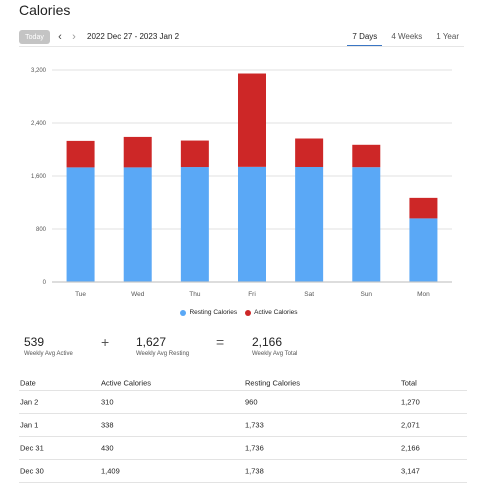 The height and width of the screenshot is (483, 478). Describe the element at coordinates (407, 36) in the screenshot. I see `tab-4-weeks: 4 Weeks` at that location.